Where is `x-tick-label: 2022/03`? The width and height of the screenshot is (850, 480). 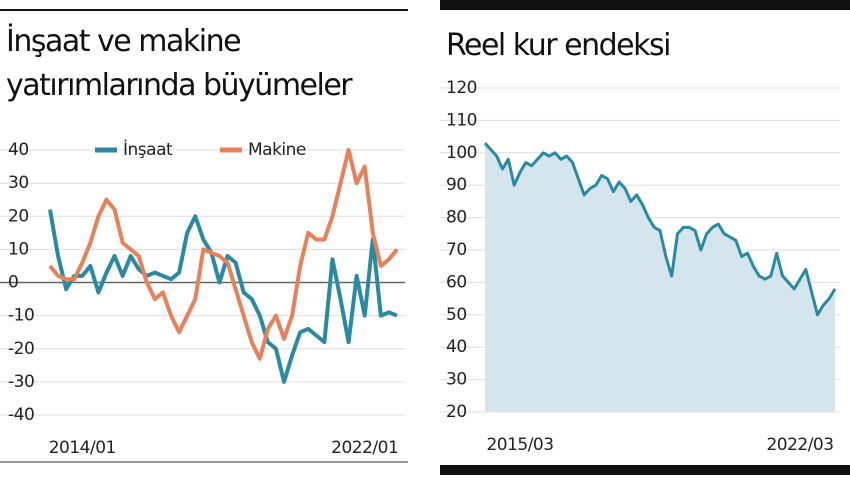 x-tick-label: 2022/03 is located at coordinates (799, 445).